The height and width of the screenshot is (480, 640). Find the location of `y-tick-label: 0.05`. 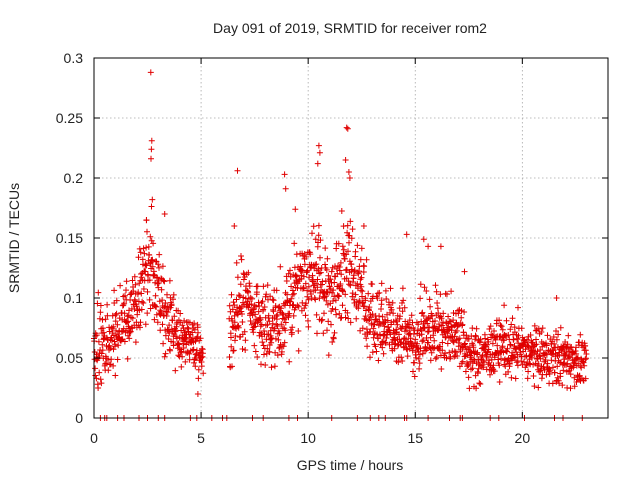

y-tick-label: 0.05 is located at coordinates (69, 358).